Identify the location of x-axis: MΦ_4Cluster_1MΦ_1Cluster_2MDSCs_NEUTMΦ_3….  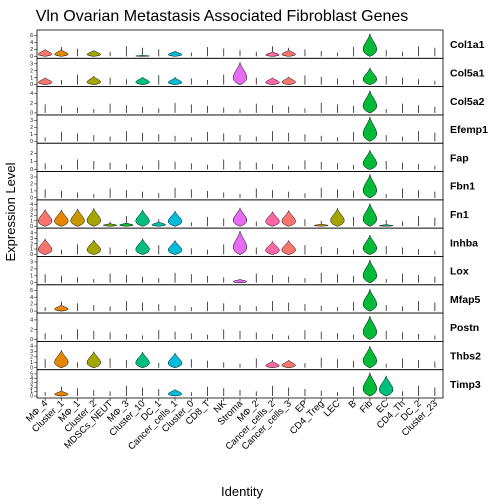
(232, 425).